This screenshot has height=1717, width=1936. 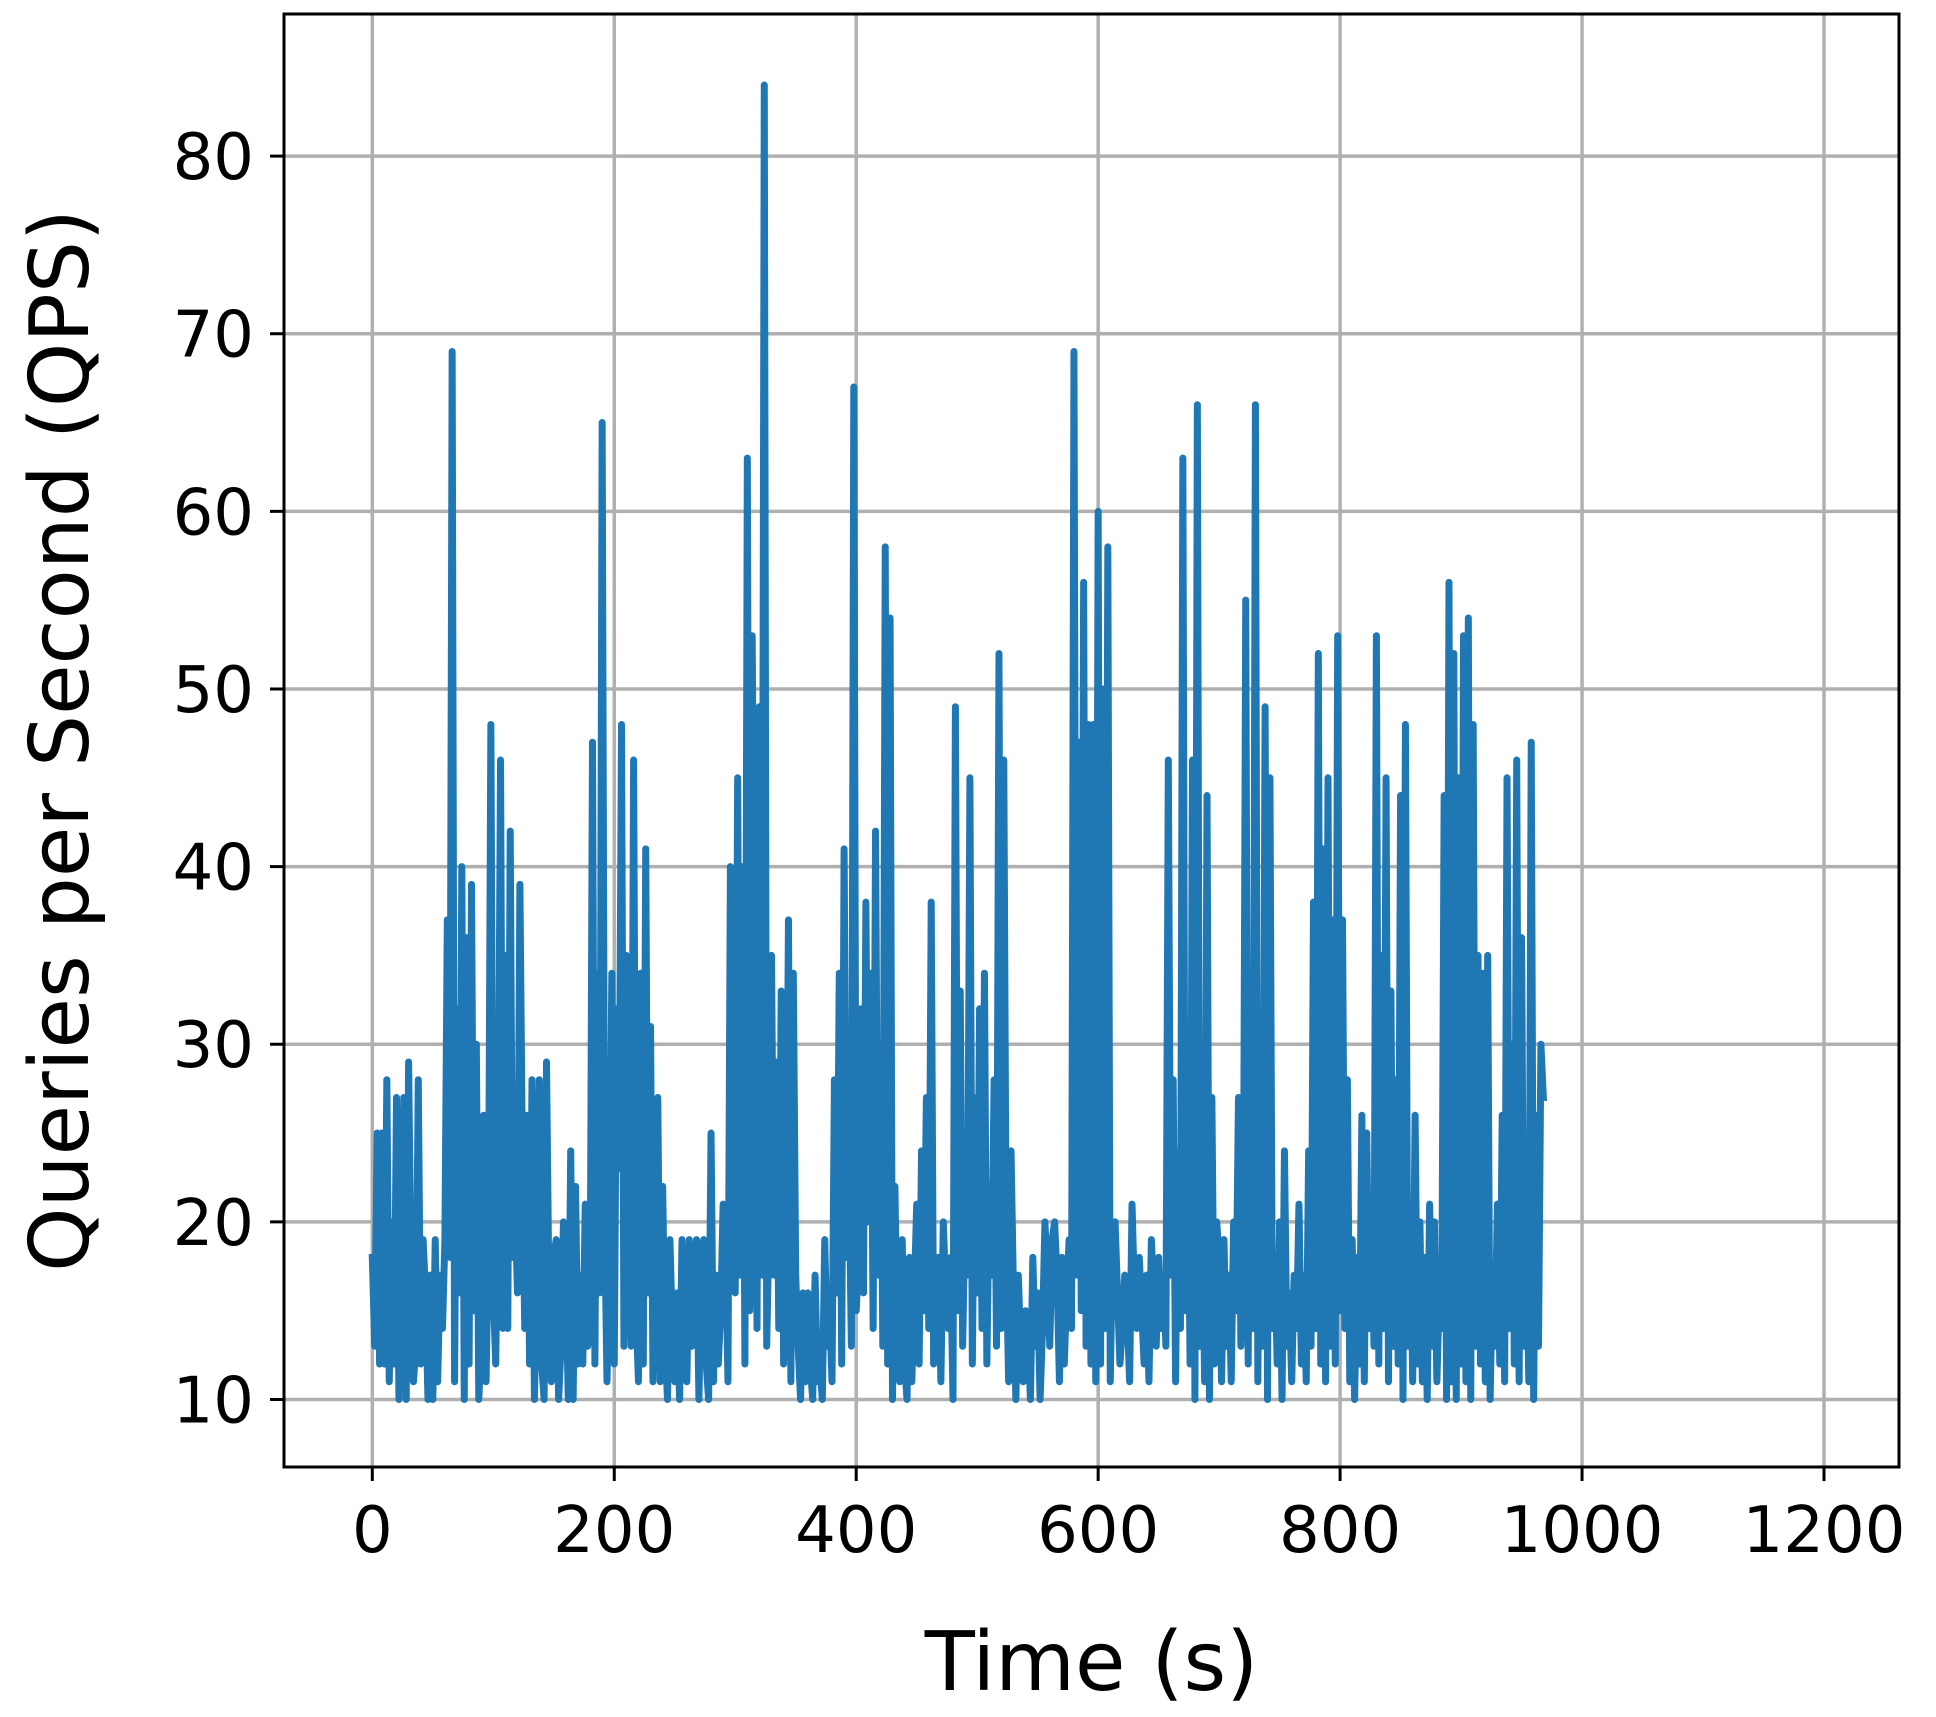 I want to click on x-tick-label: 1200, so click(x=1824, y=1531).